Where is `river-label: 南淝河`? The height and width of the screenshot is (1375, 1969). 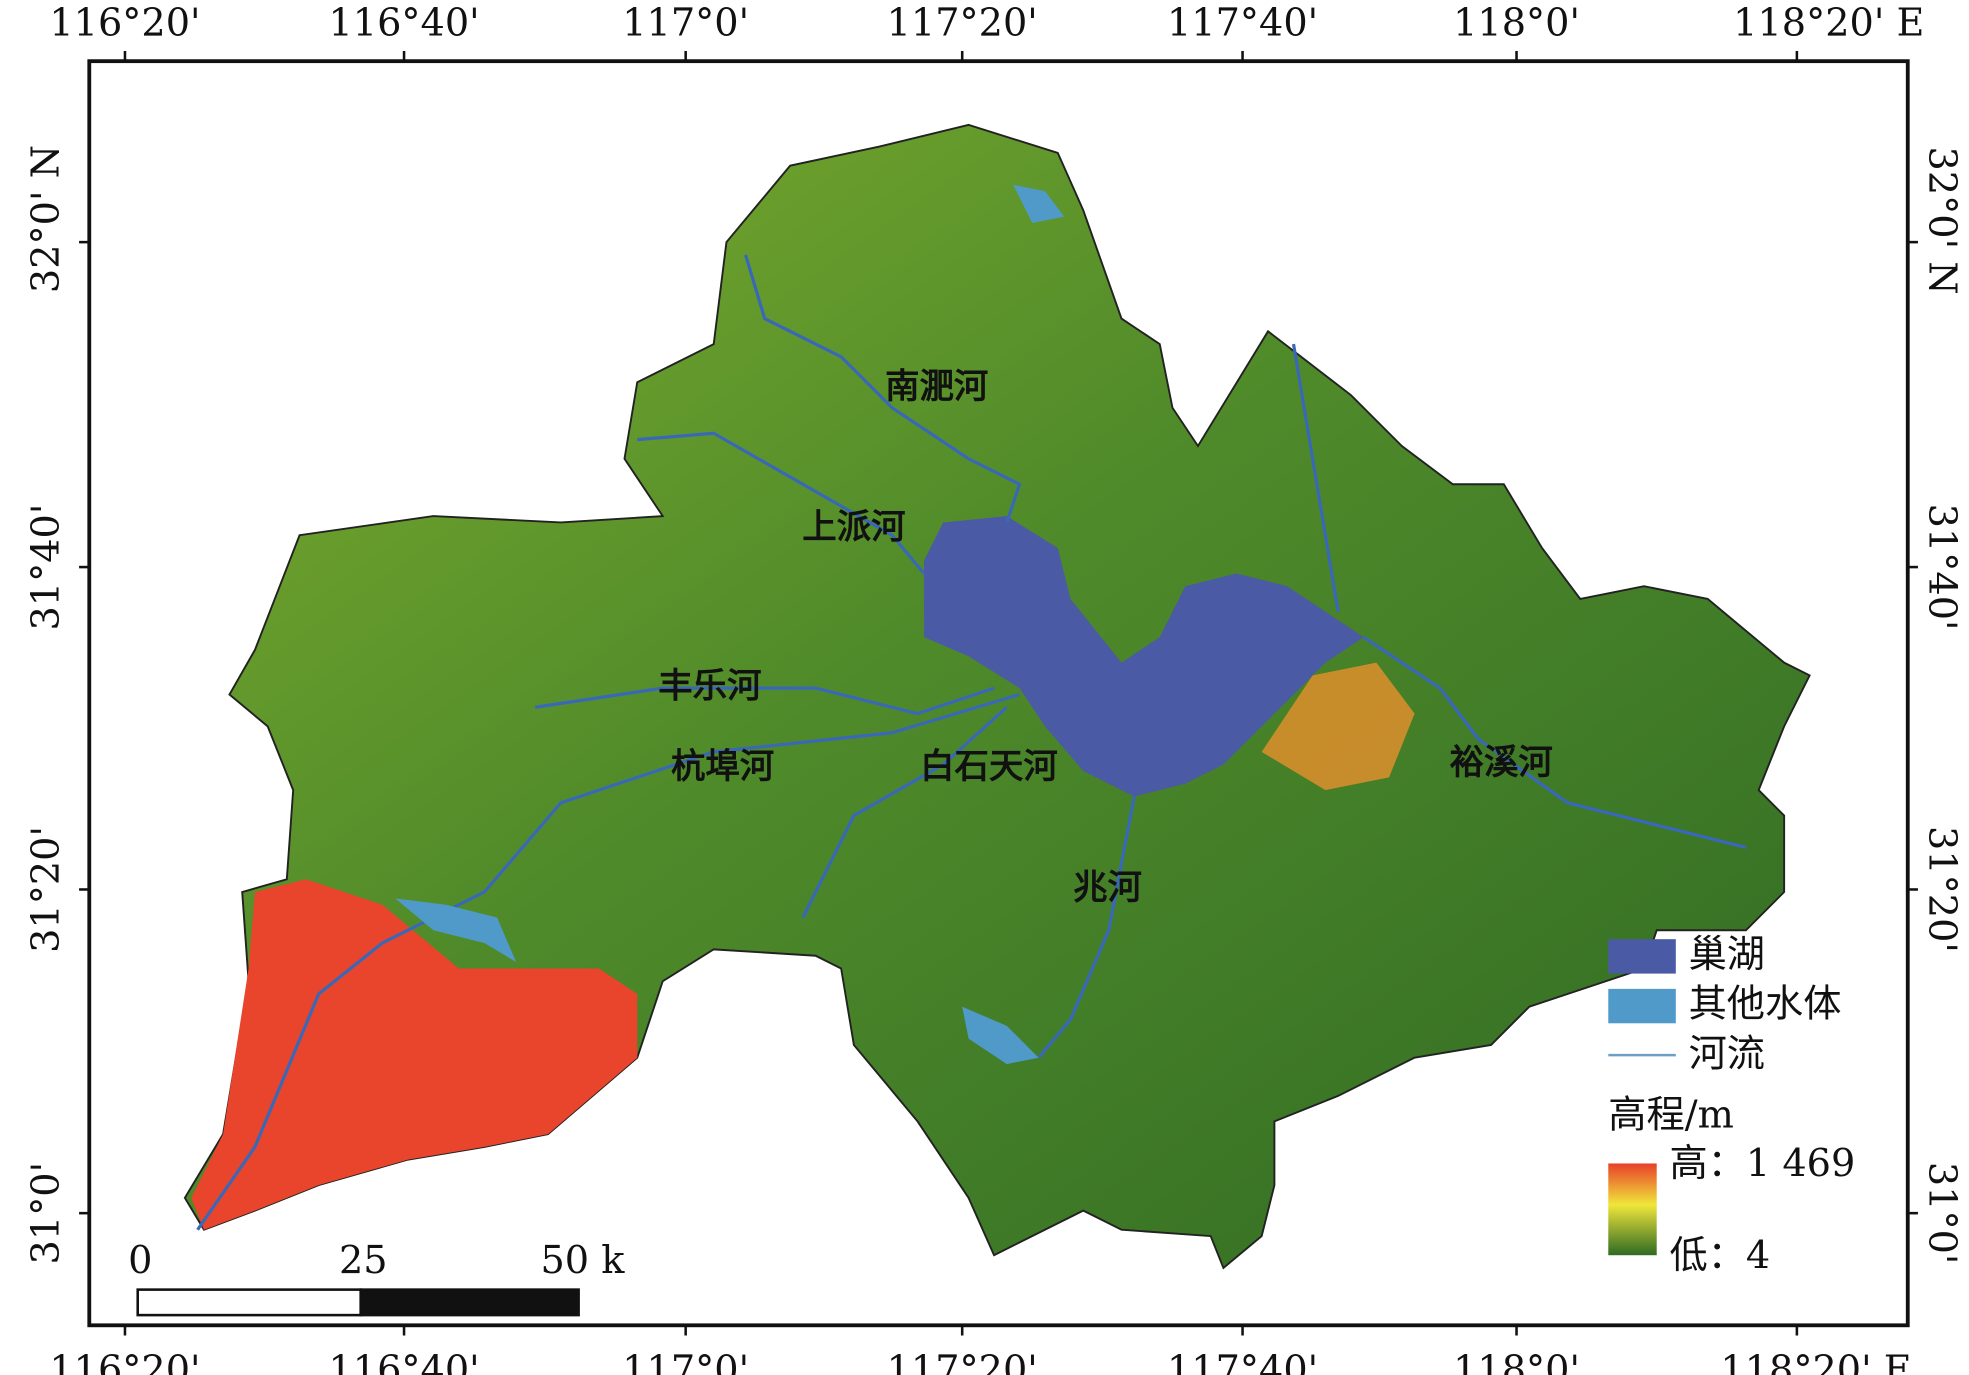
river-label: 南淝河 is located at coordinates (936, 387).